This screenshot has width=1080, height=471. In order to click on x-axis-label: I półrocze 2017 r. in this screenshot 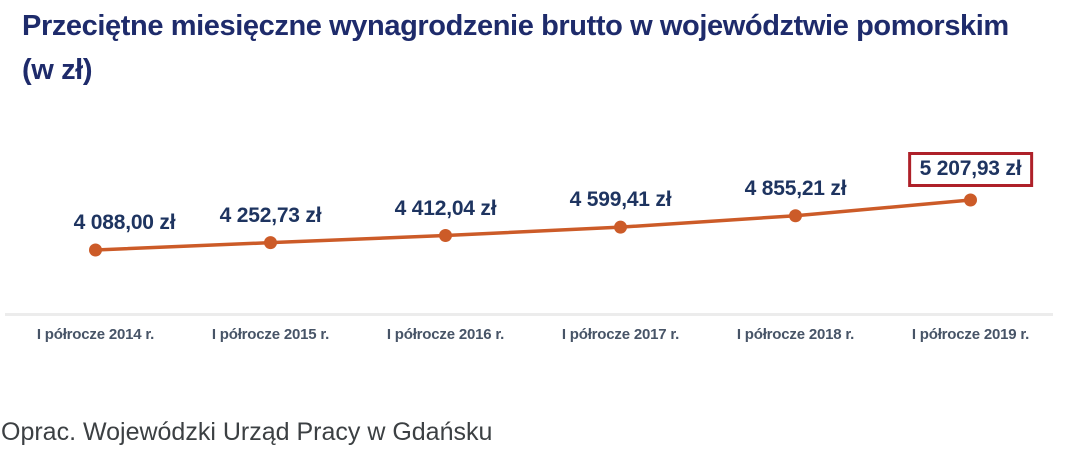, I will do `click(620, 334)`.